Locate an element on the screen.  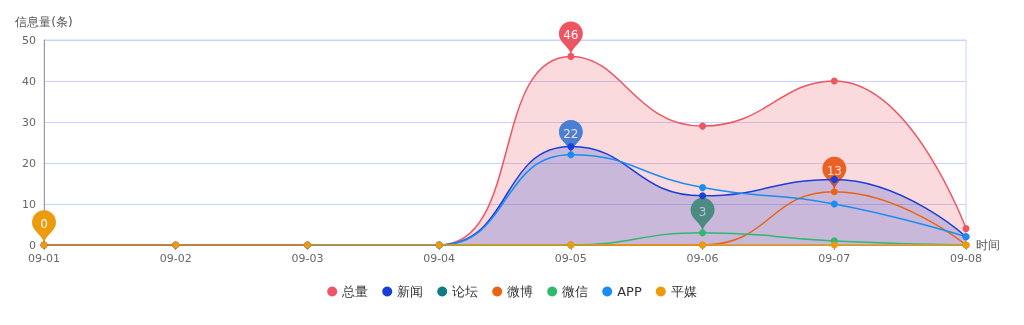
y-tick-label: 30 is located at coordinates (29, 122).